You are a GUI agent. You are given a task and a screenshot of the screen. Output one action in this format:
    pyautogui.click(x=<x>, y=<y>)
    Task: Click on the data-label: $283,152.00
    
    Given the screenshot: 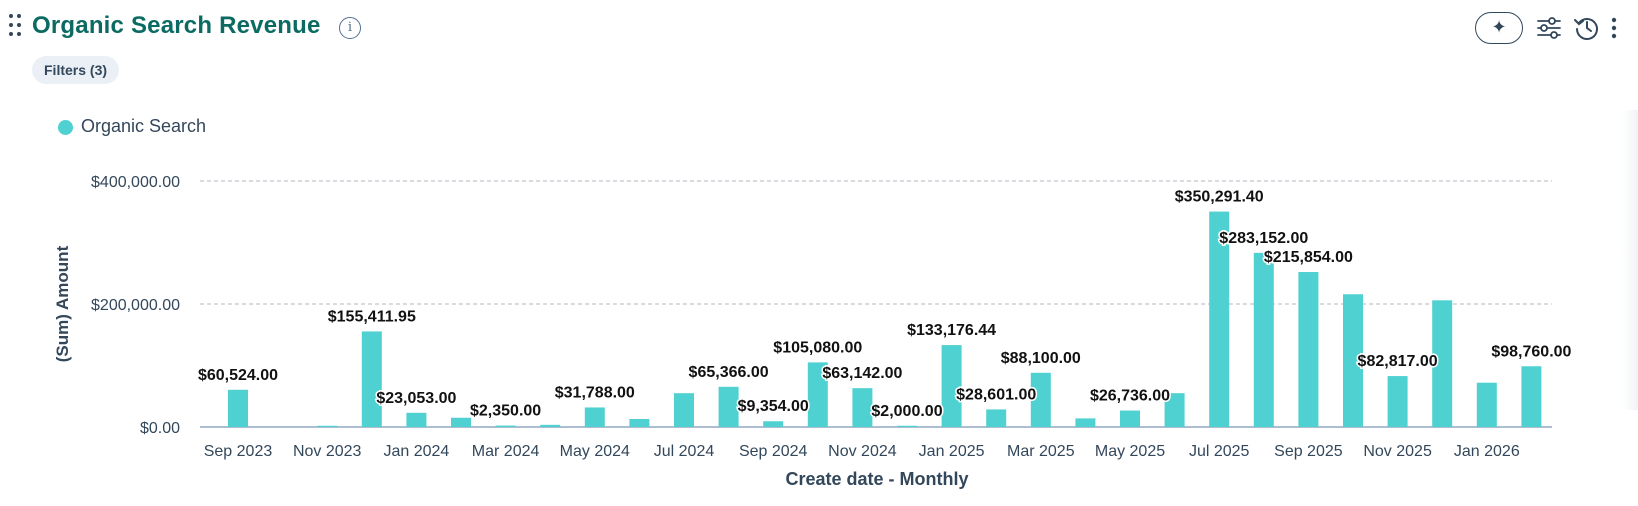 What is the action you would take?
    pyautogui.click(x=1263, y=238)
    